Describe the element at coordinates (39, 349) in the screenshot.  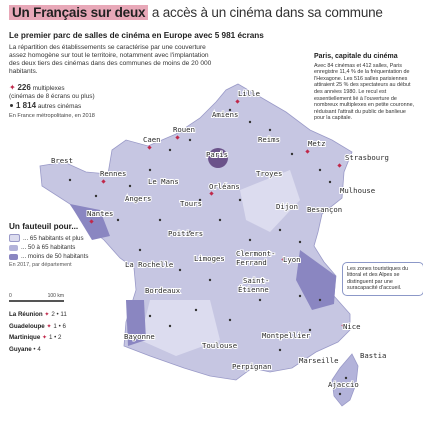
I see `overseas-other: 4` at that location.